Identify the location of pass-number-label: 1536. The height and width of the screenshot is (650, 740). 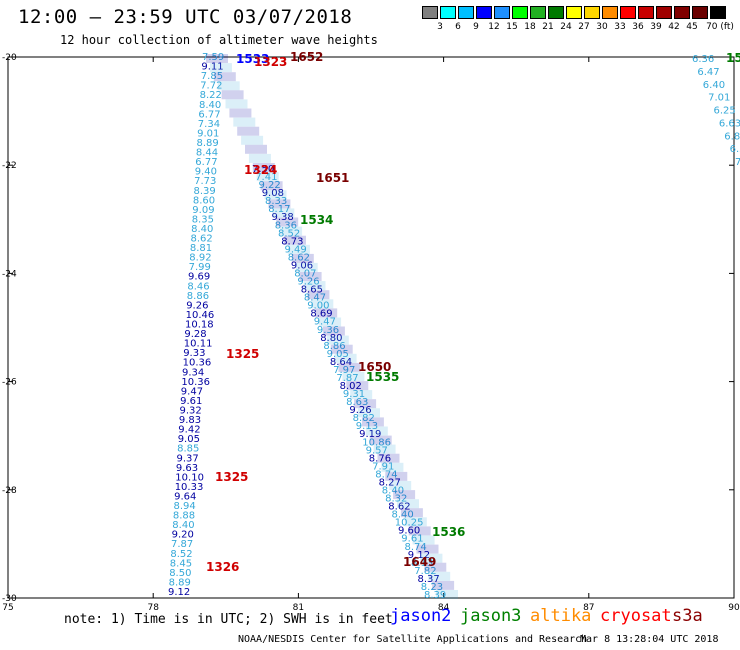
(448, 532).